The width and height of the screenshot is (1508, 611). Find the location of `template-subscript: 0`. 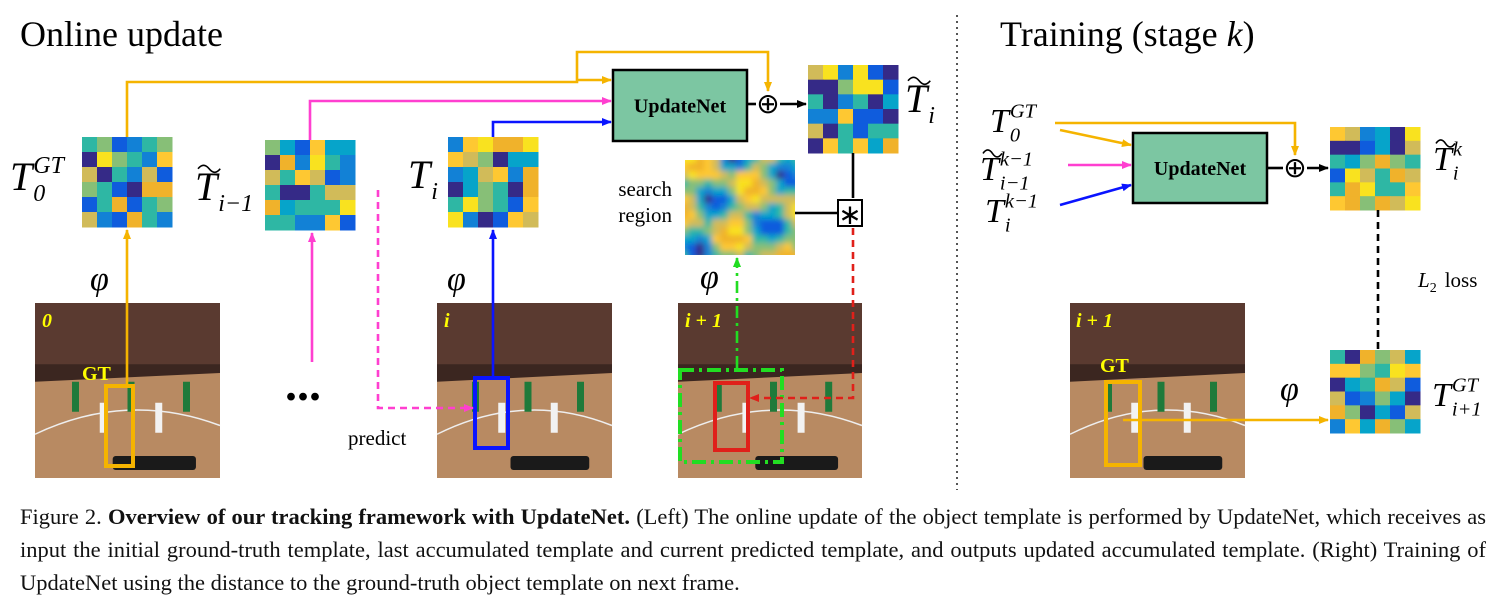

template-subscript: 0 is located at coordinates (39, 194).